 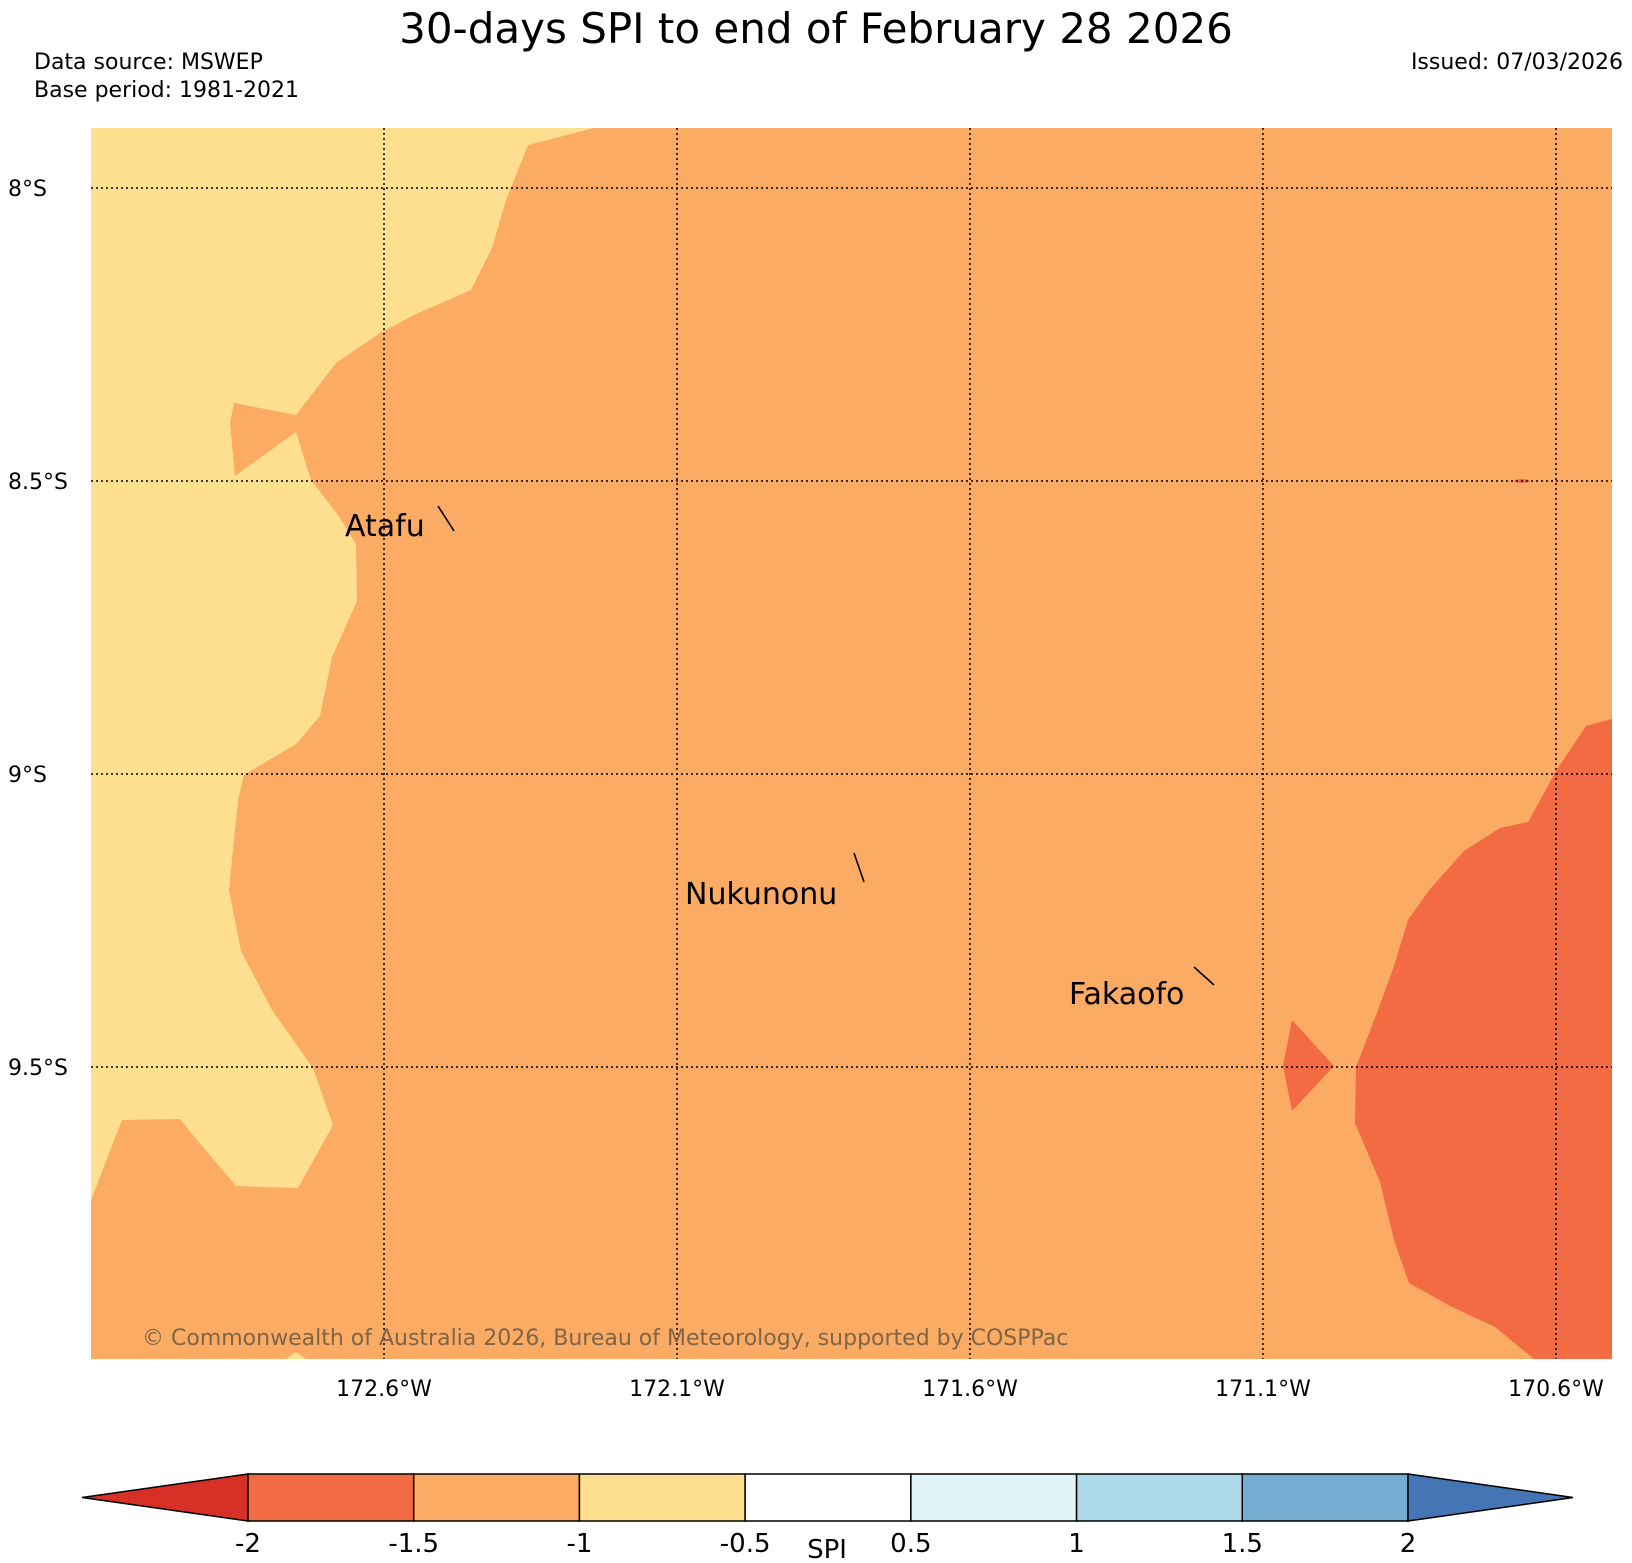 What do you see at coordinates (165, 1497) in the screenshot?
I see `colorbar-extension-low` at bounding box center [165, 1497].